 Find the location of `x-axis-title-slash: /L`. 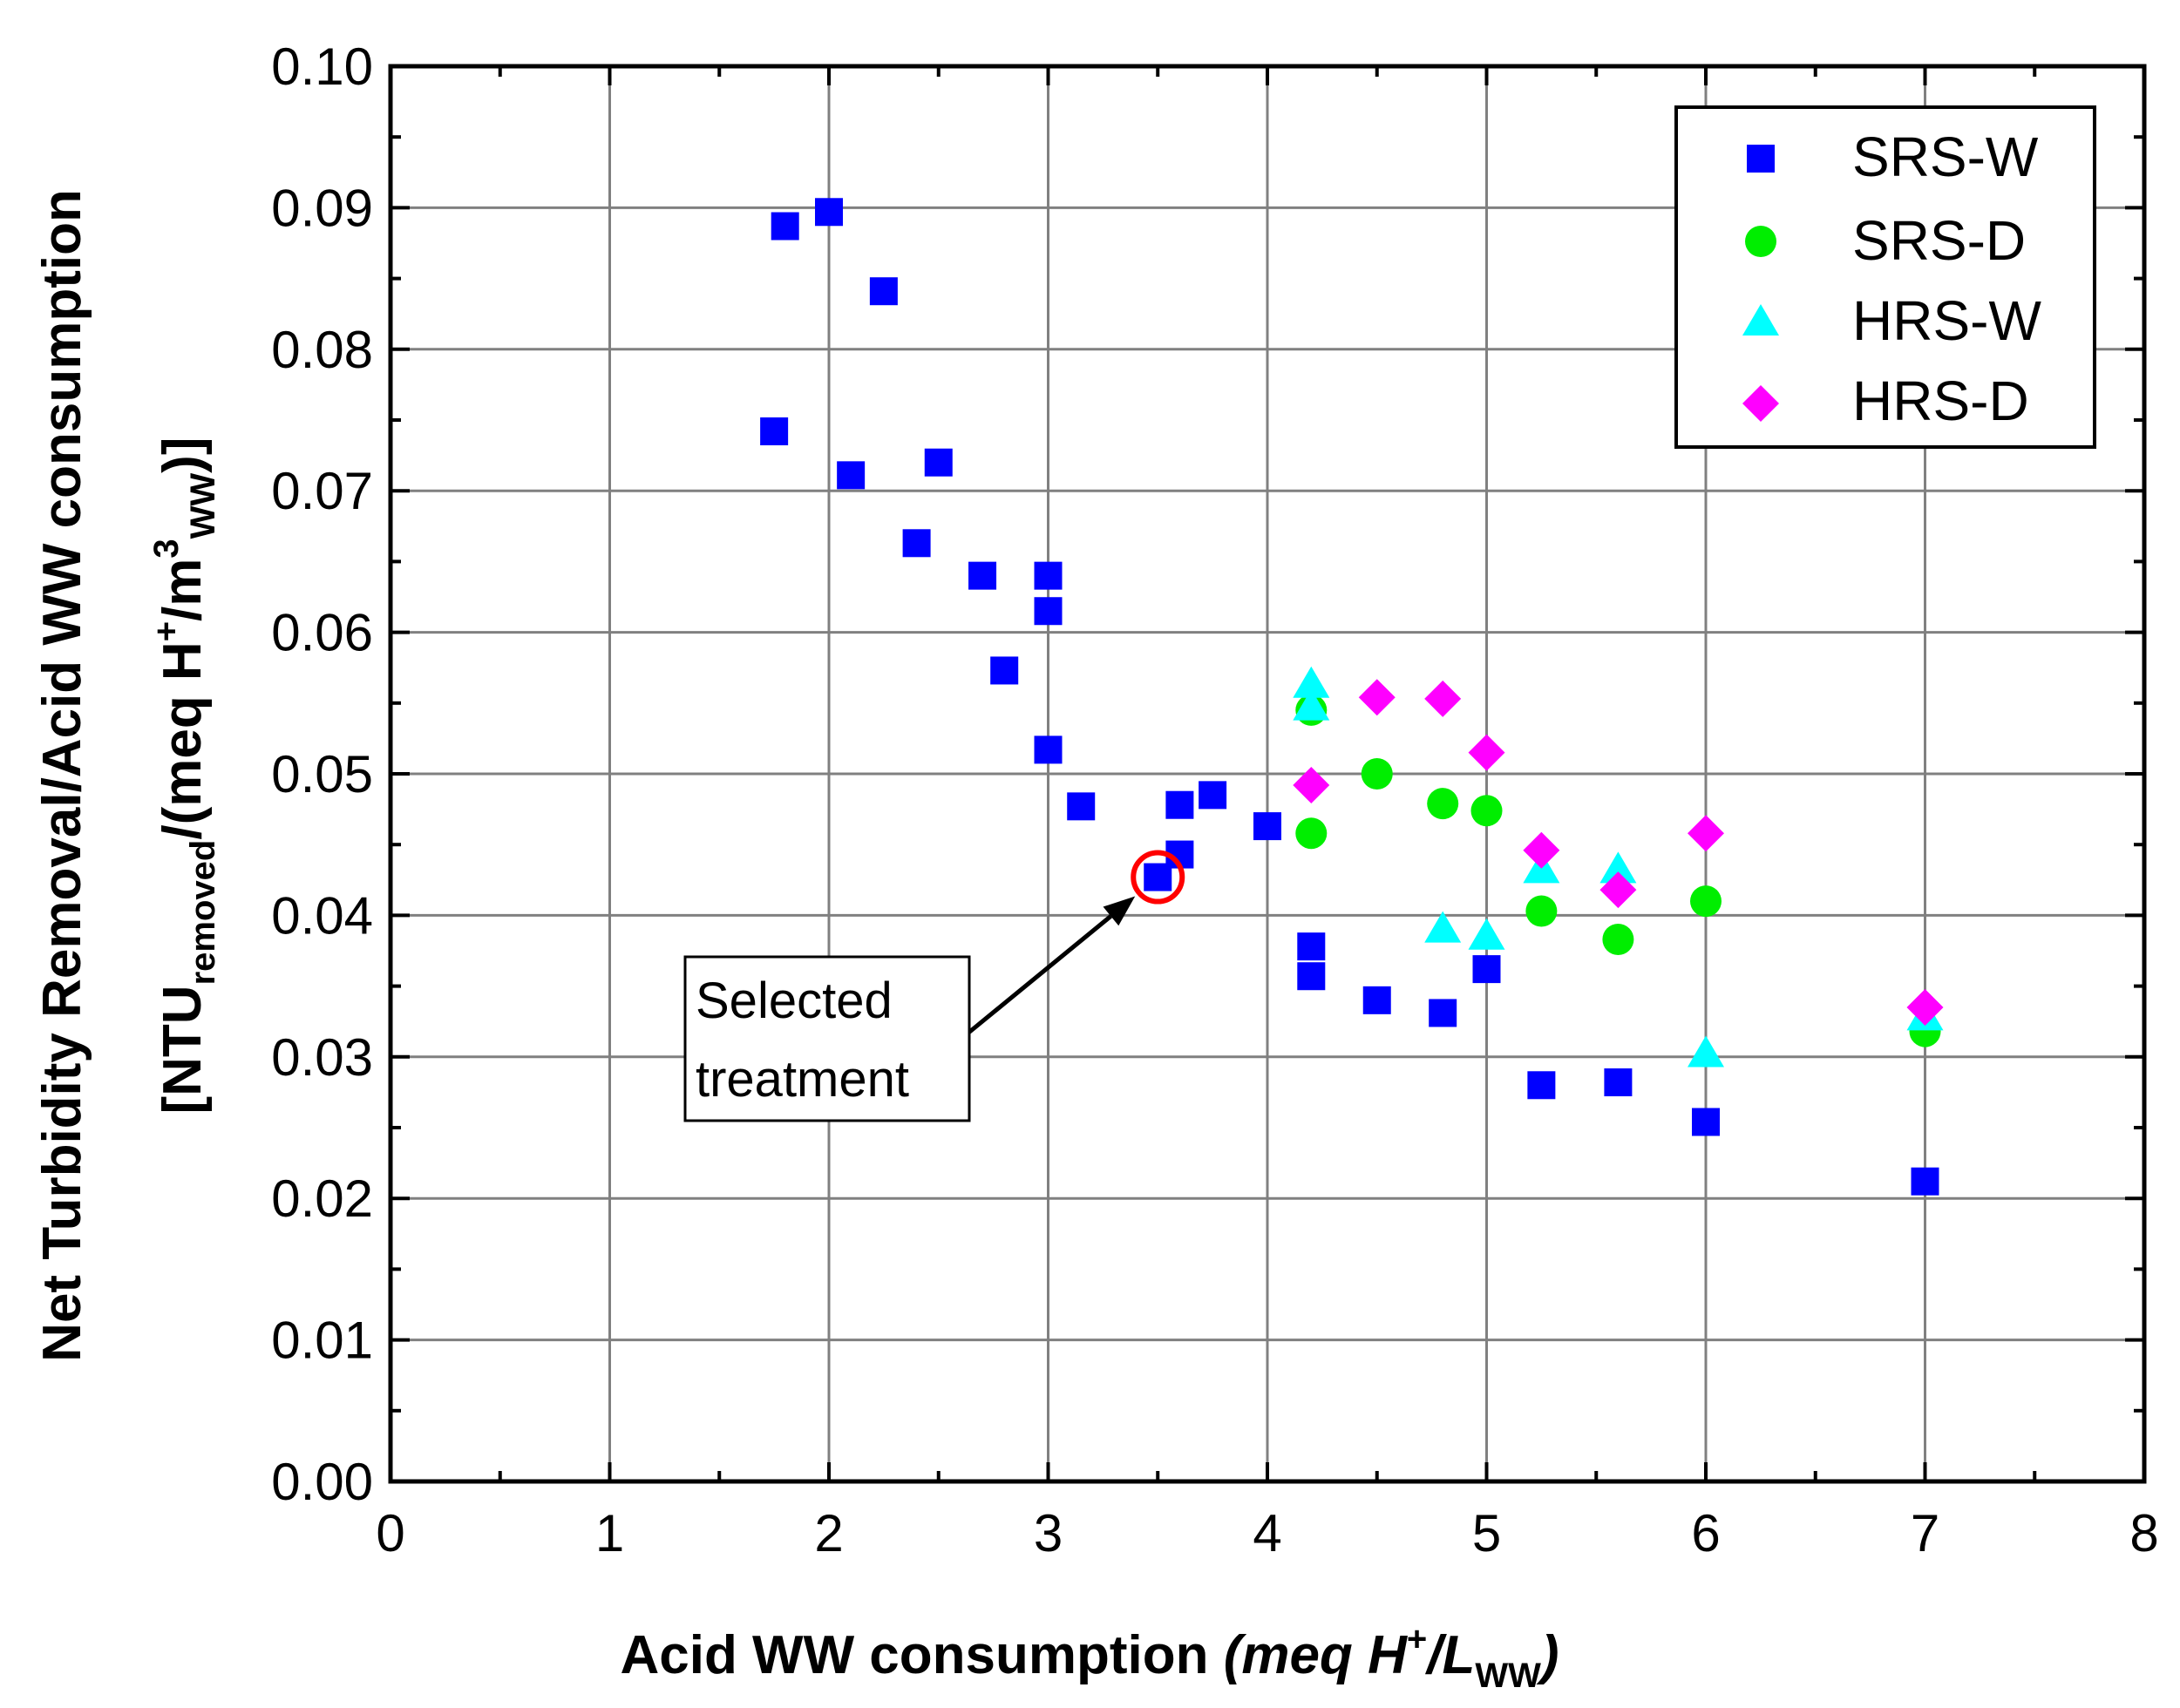

x-axis-title-slash: /L is located at coordinates (1449, 1655).